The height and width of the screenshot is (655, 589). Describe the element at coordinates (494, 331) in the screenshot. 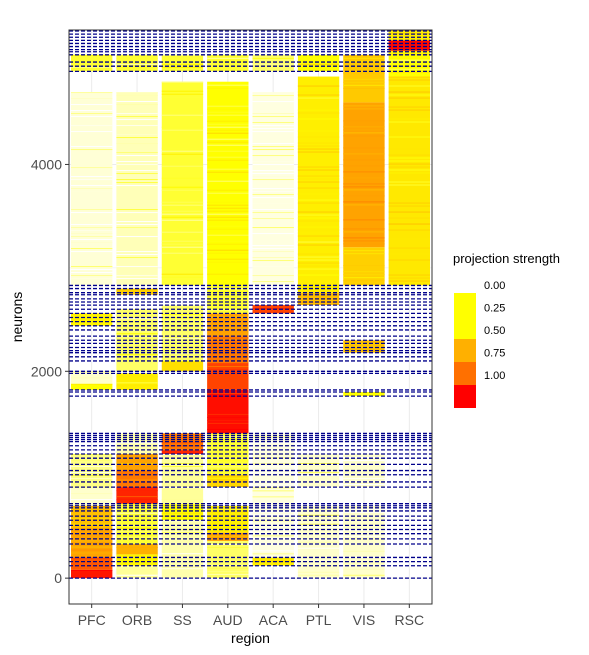

I see `legend-label: 0.50` at that location.